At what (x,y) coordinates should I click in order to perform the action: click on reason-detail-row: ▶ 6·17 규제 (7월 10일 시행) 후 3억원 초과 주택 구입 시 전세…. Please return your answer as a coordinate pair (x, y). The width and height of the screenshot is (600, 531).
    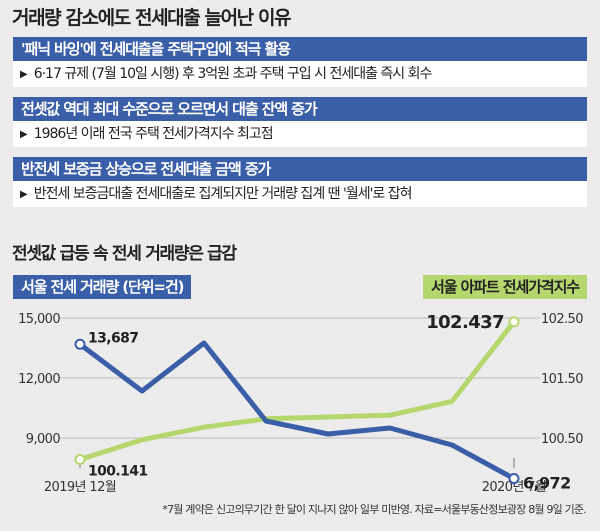
    Looking at the image, I should click on (300, 74).